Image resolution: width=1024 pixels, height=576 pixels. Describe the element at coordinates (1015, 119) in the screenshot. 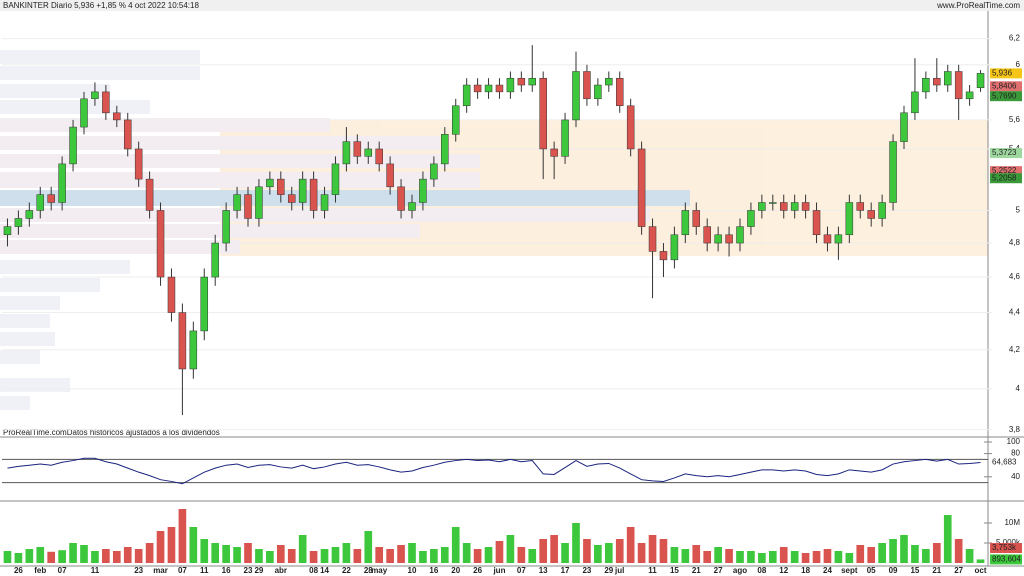

I see `y-tick-label: 5,6` at that location.